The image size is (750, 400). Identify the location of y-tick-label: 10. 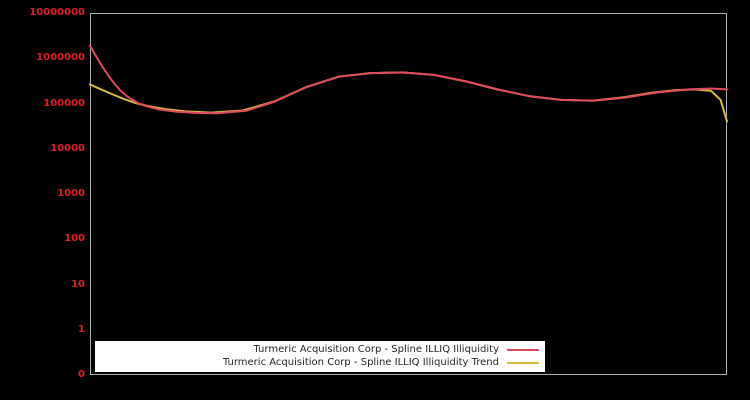
(78, 284).